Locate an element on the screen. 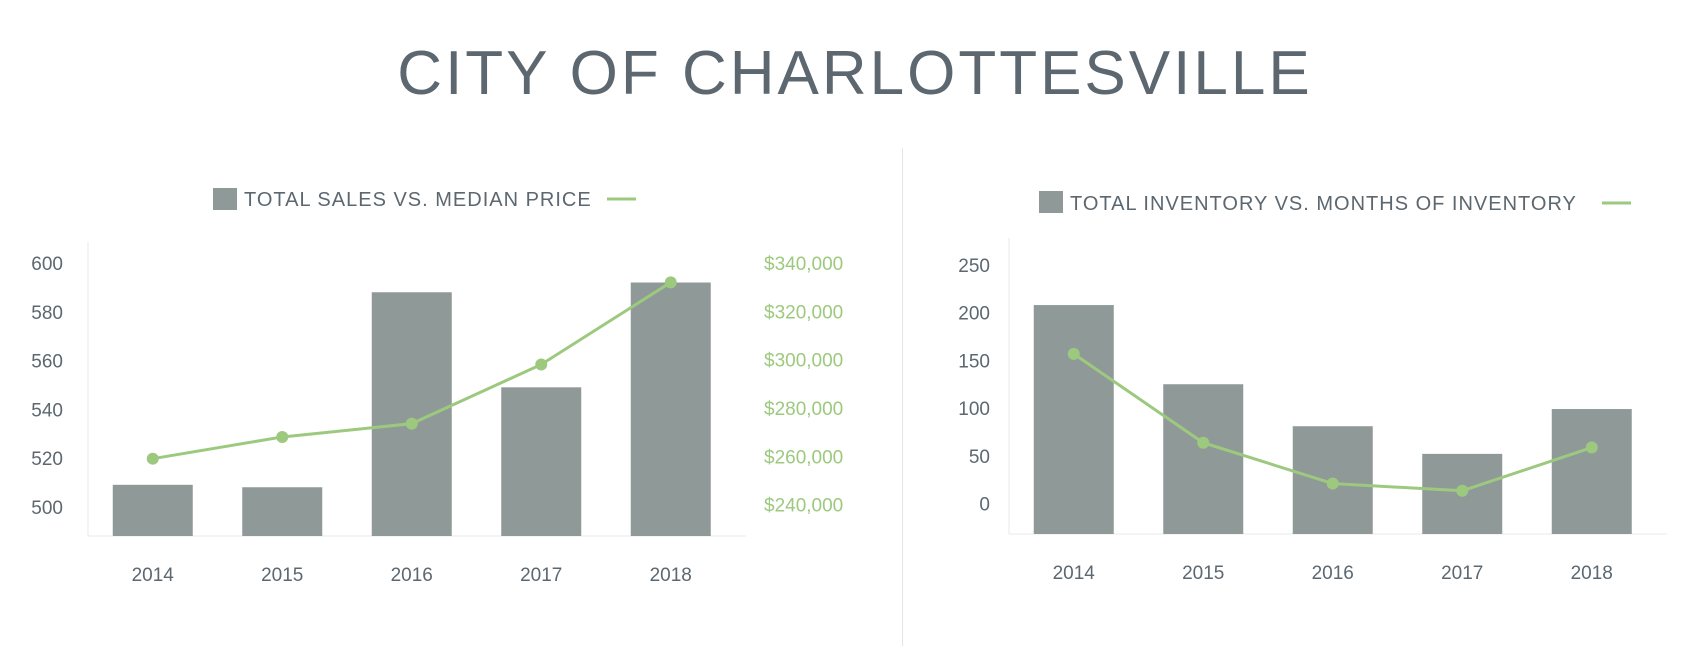 The image size is (1684, 646). page-title: CITY OF CHARLOTTESVILLE is located at coordinates (855, 73).